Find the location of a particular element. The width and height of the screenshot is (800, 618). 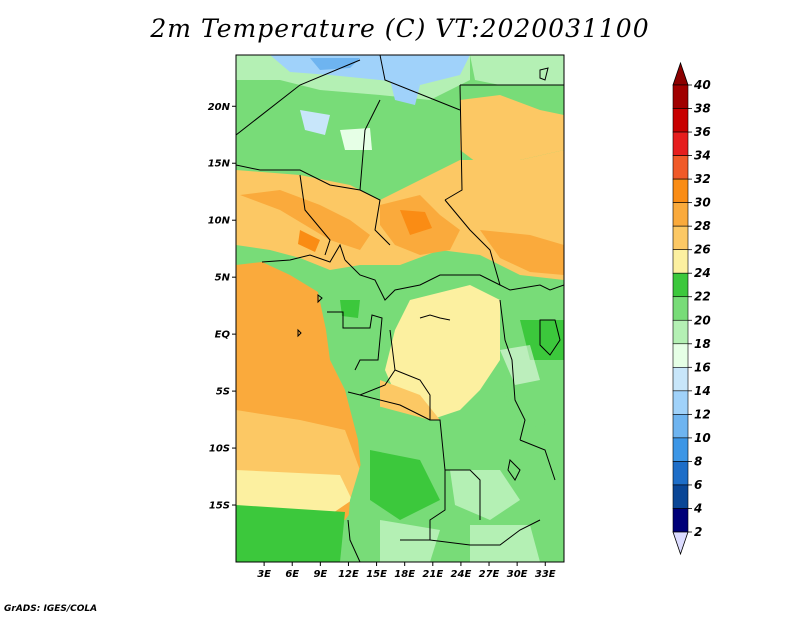

colorbar-bottom-arrow is located at coordinates (680, 543).